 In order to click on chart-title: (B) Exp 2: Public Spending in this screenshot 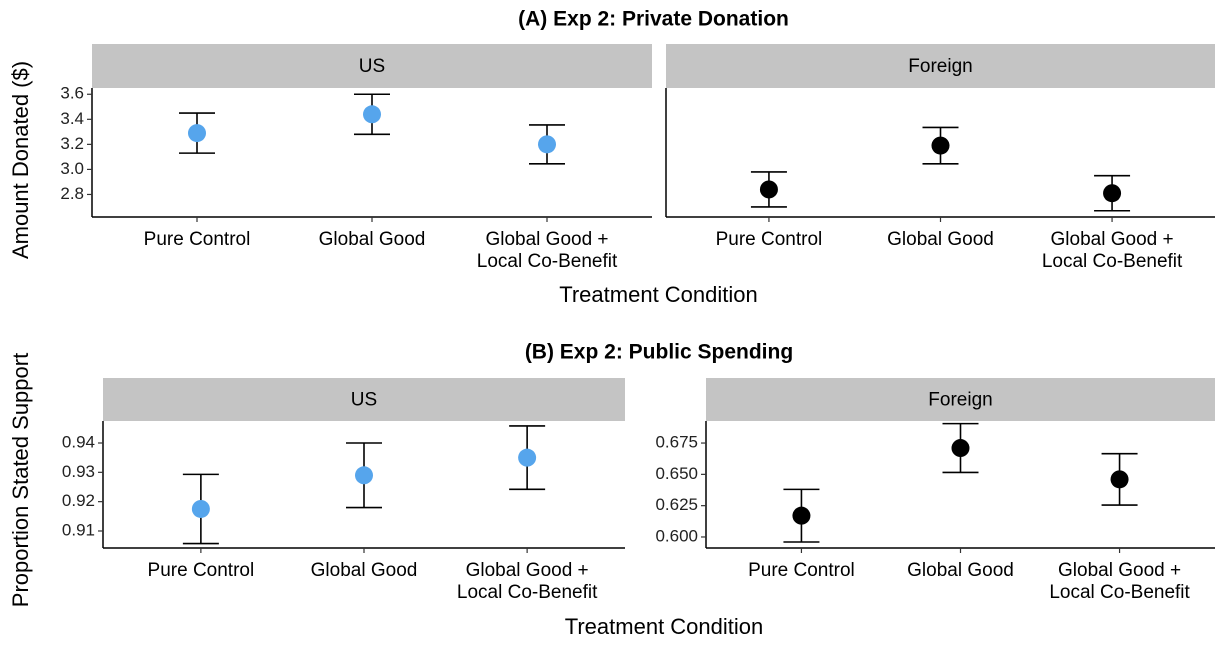, I will do `click(659, 352)`.